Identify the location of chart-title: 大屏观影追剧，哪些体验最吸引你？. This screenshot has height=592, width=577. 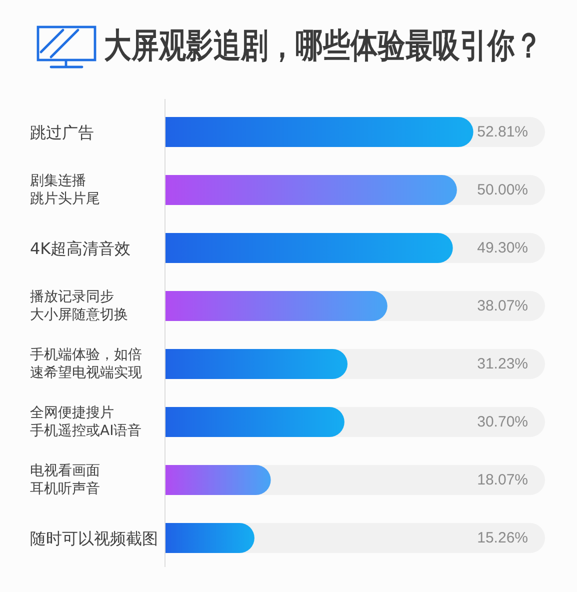
(323, 46).